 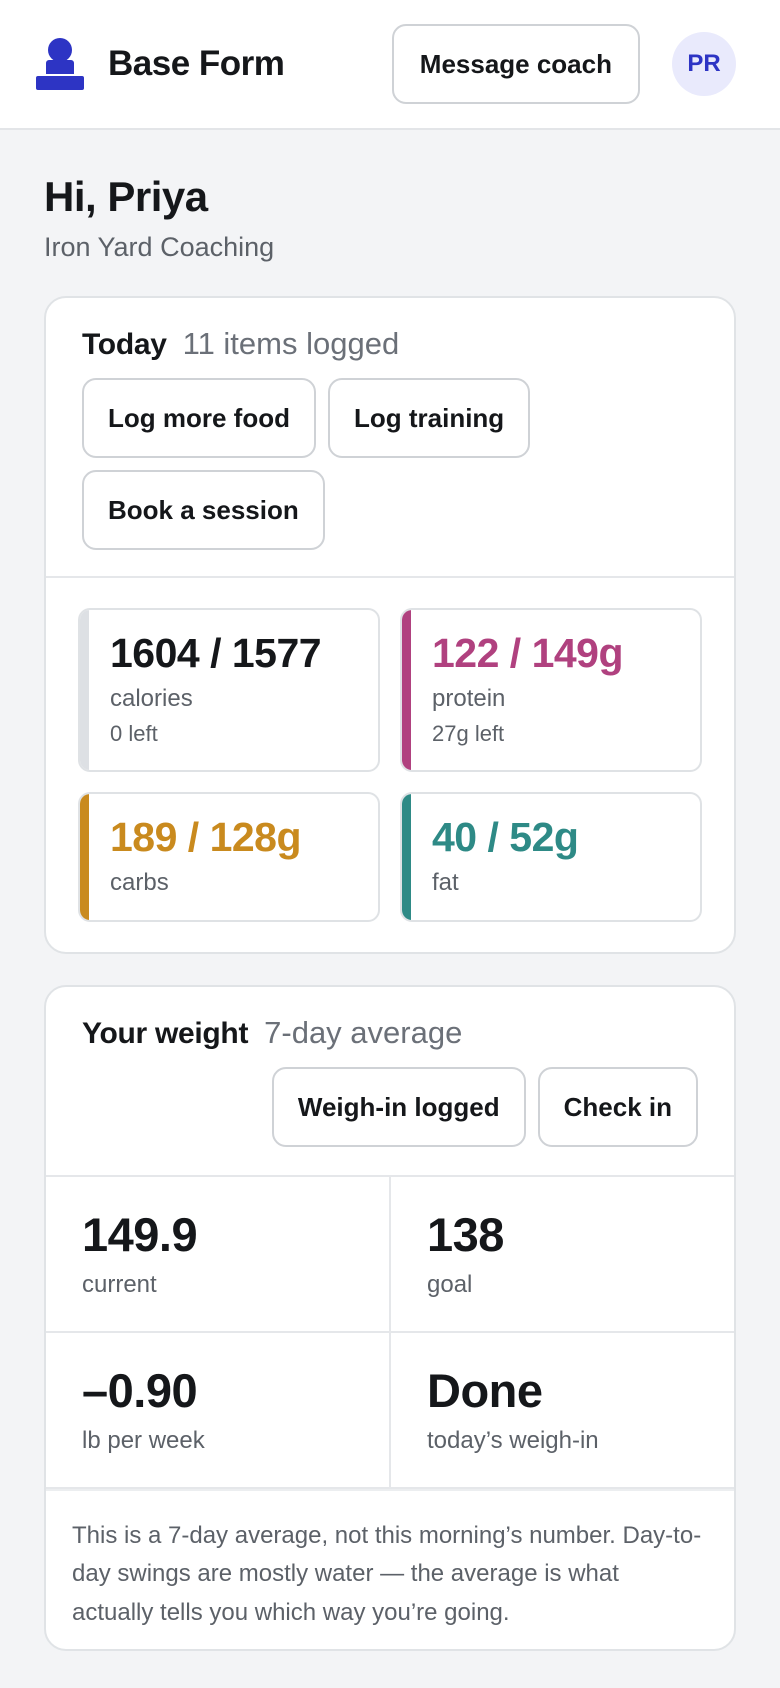 I want to click on fat-value: 40 / 52g, so click(x=505, y=837).